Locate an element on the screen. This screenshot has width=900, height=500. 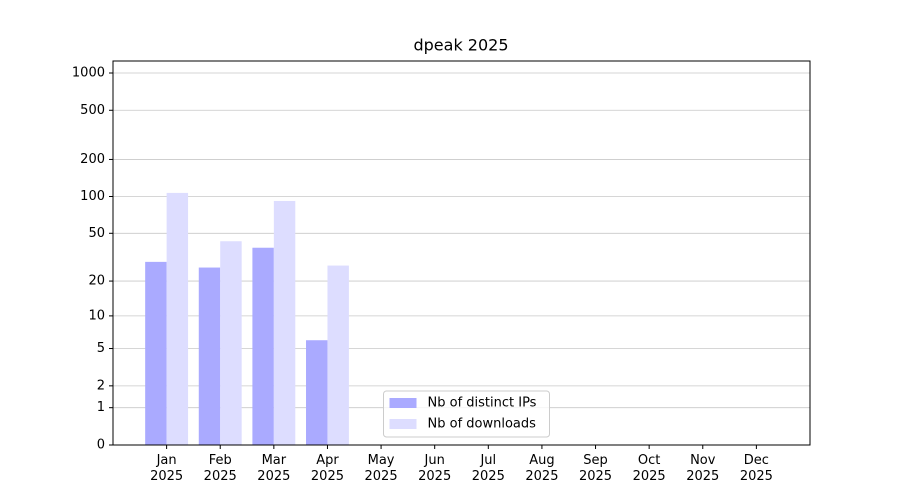
x-tick-label: Feb 2025 is located at coordinates (220, 468).